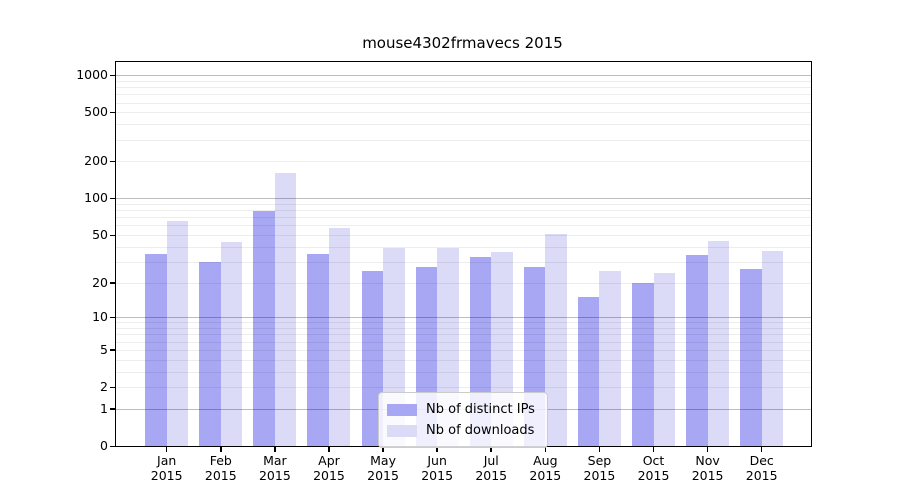 The width and height of the screenshot is (900, 500). I want to click on legend-row-distinct-ips: Nb of distinct IPs, so click(461, 409).